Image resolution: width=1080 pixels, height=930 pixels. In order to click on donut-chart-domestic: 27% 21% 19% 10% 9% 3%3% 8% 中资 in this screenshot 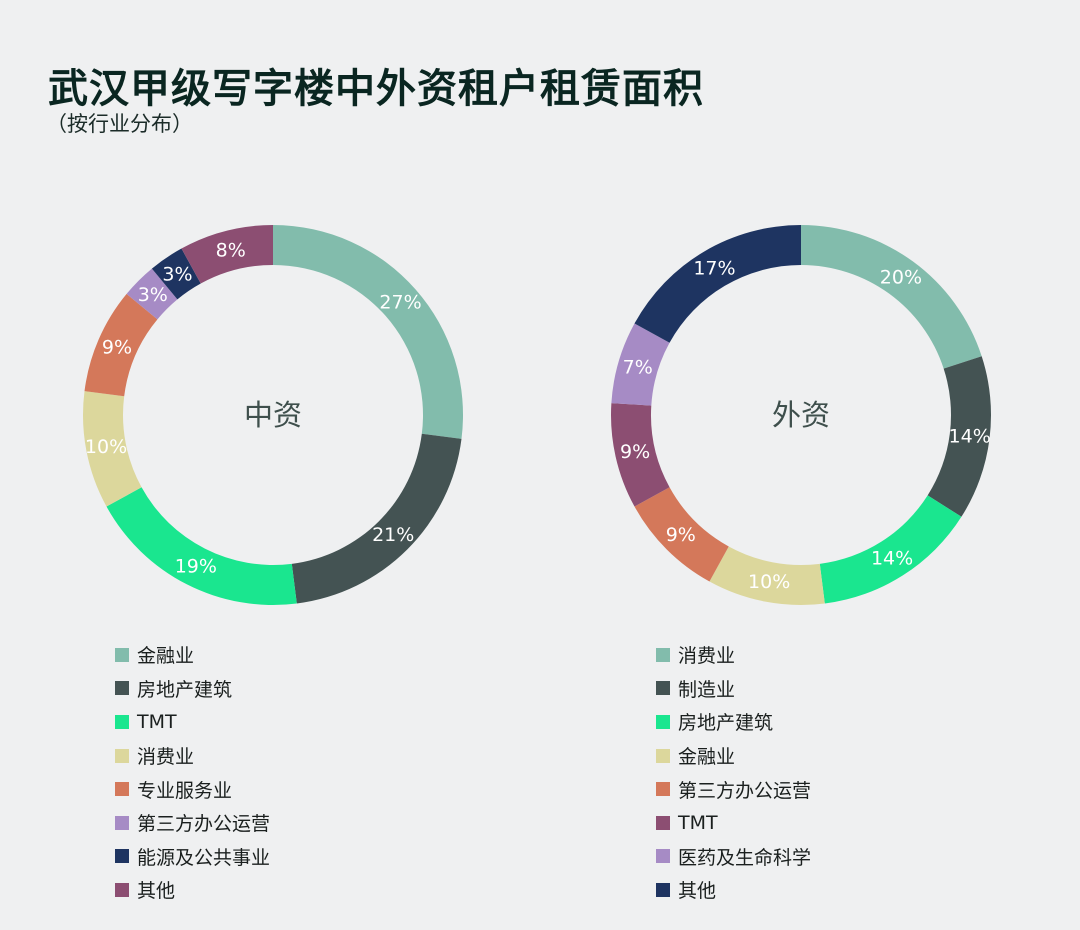, I will do `click(273, 415)`.